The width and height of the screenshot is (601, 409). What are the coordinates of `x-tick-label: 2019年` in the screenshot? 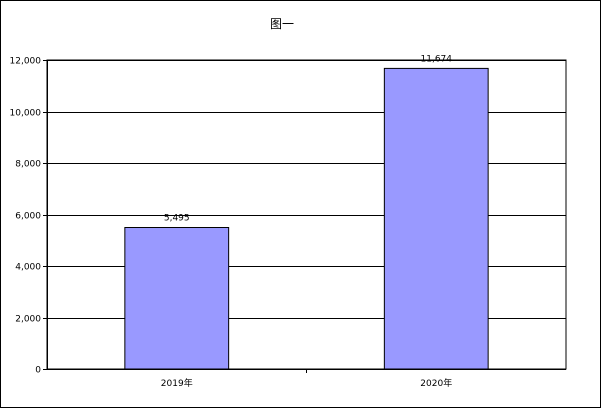 It's located at (177, 383).